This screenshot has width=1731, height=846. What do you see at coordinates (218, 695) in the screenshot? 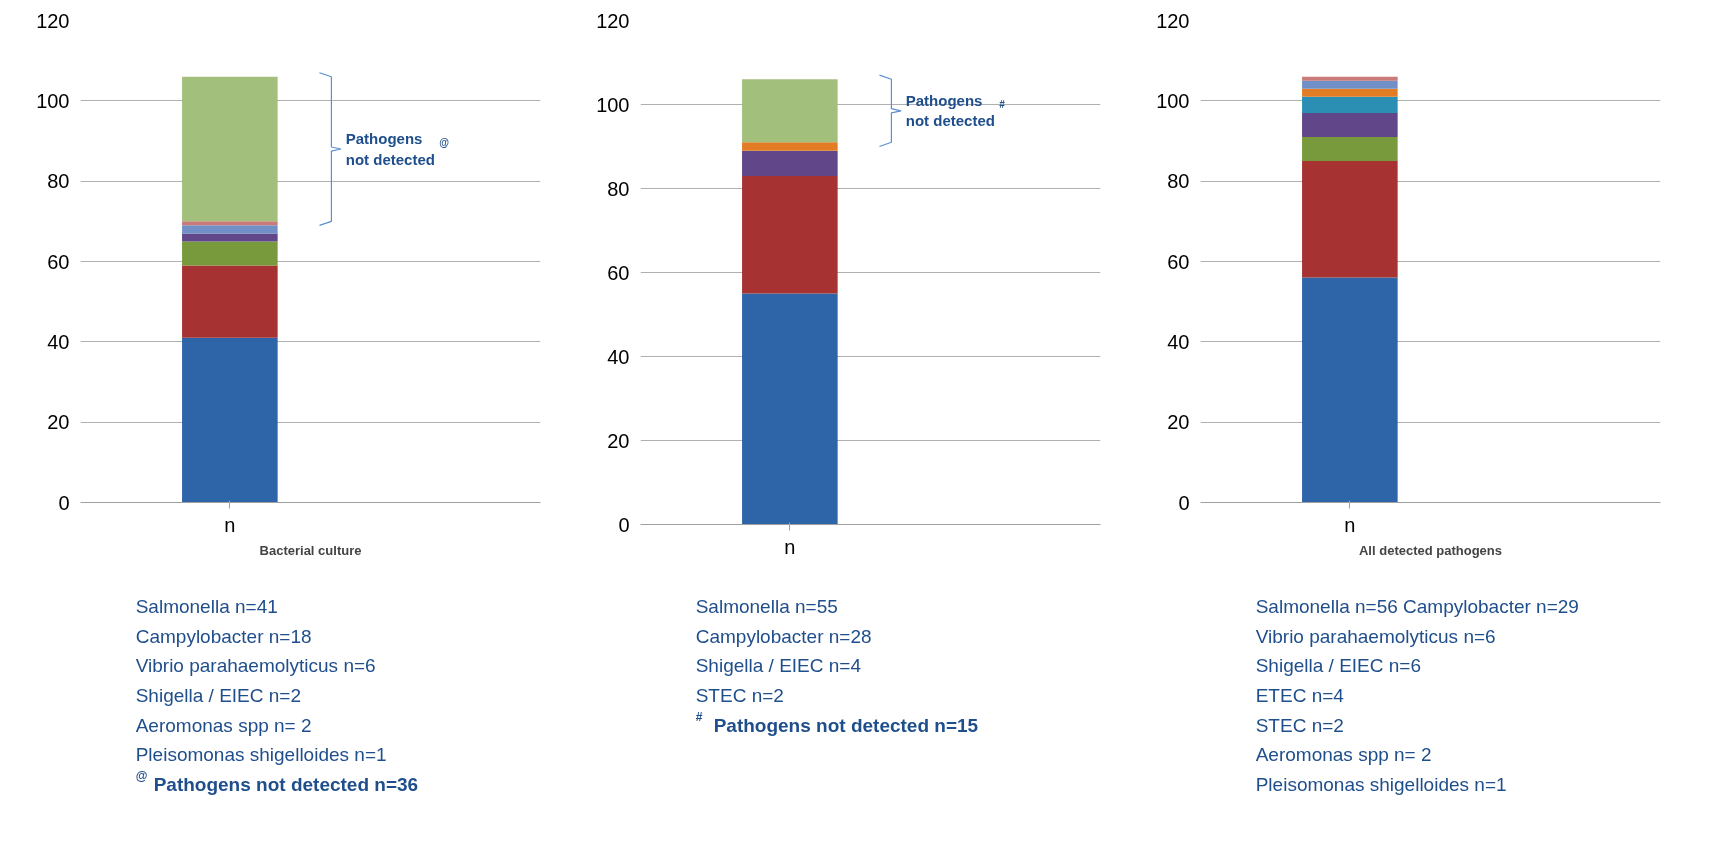
I see `text: Shigella / EIEC n=2` at bounding box center [218, 695].